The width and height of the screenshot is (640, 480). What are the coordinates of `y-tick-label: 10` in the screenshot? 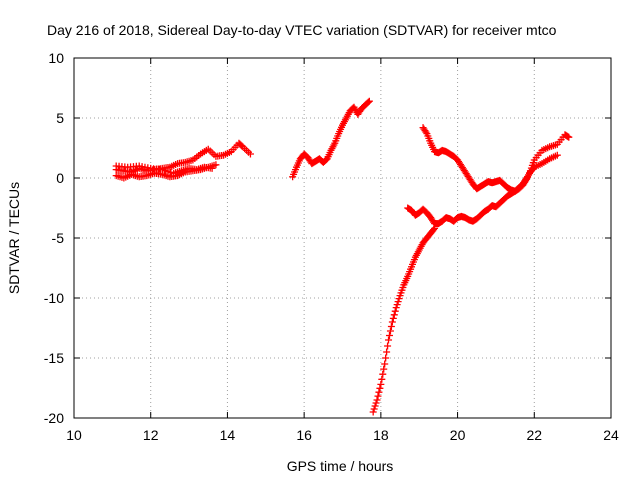 It's located at (56, 58).